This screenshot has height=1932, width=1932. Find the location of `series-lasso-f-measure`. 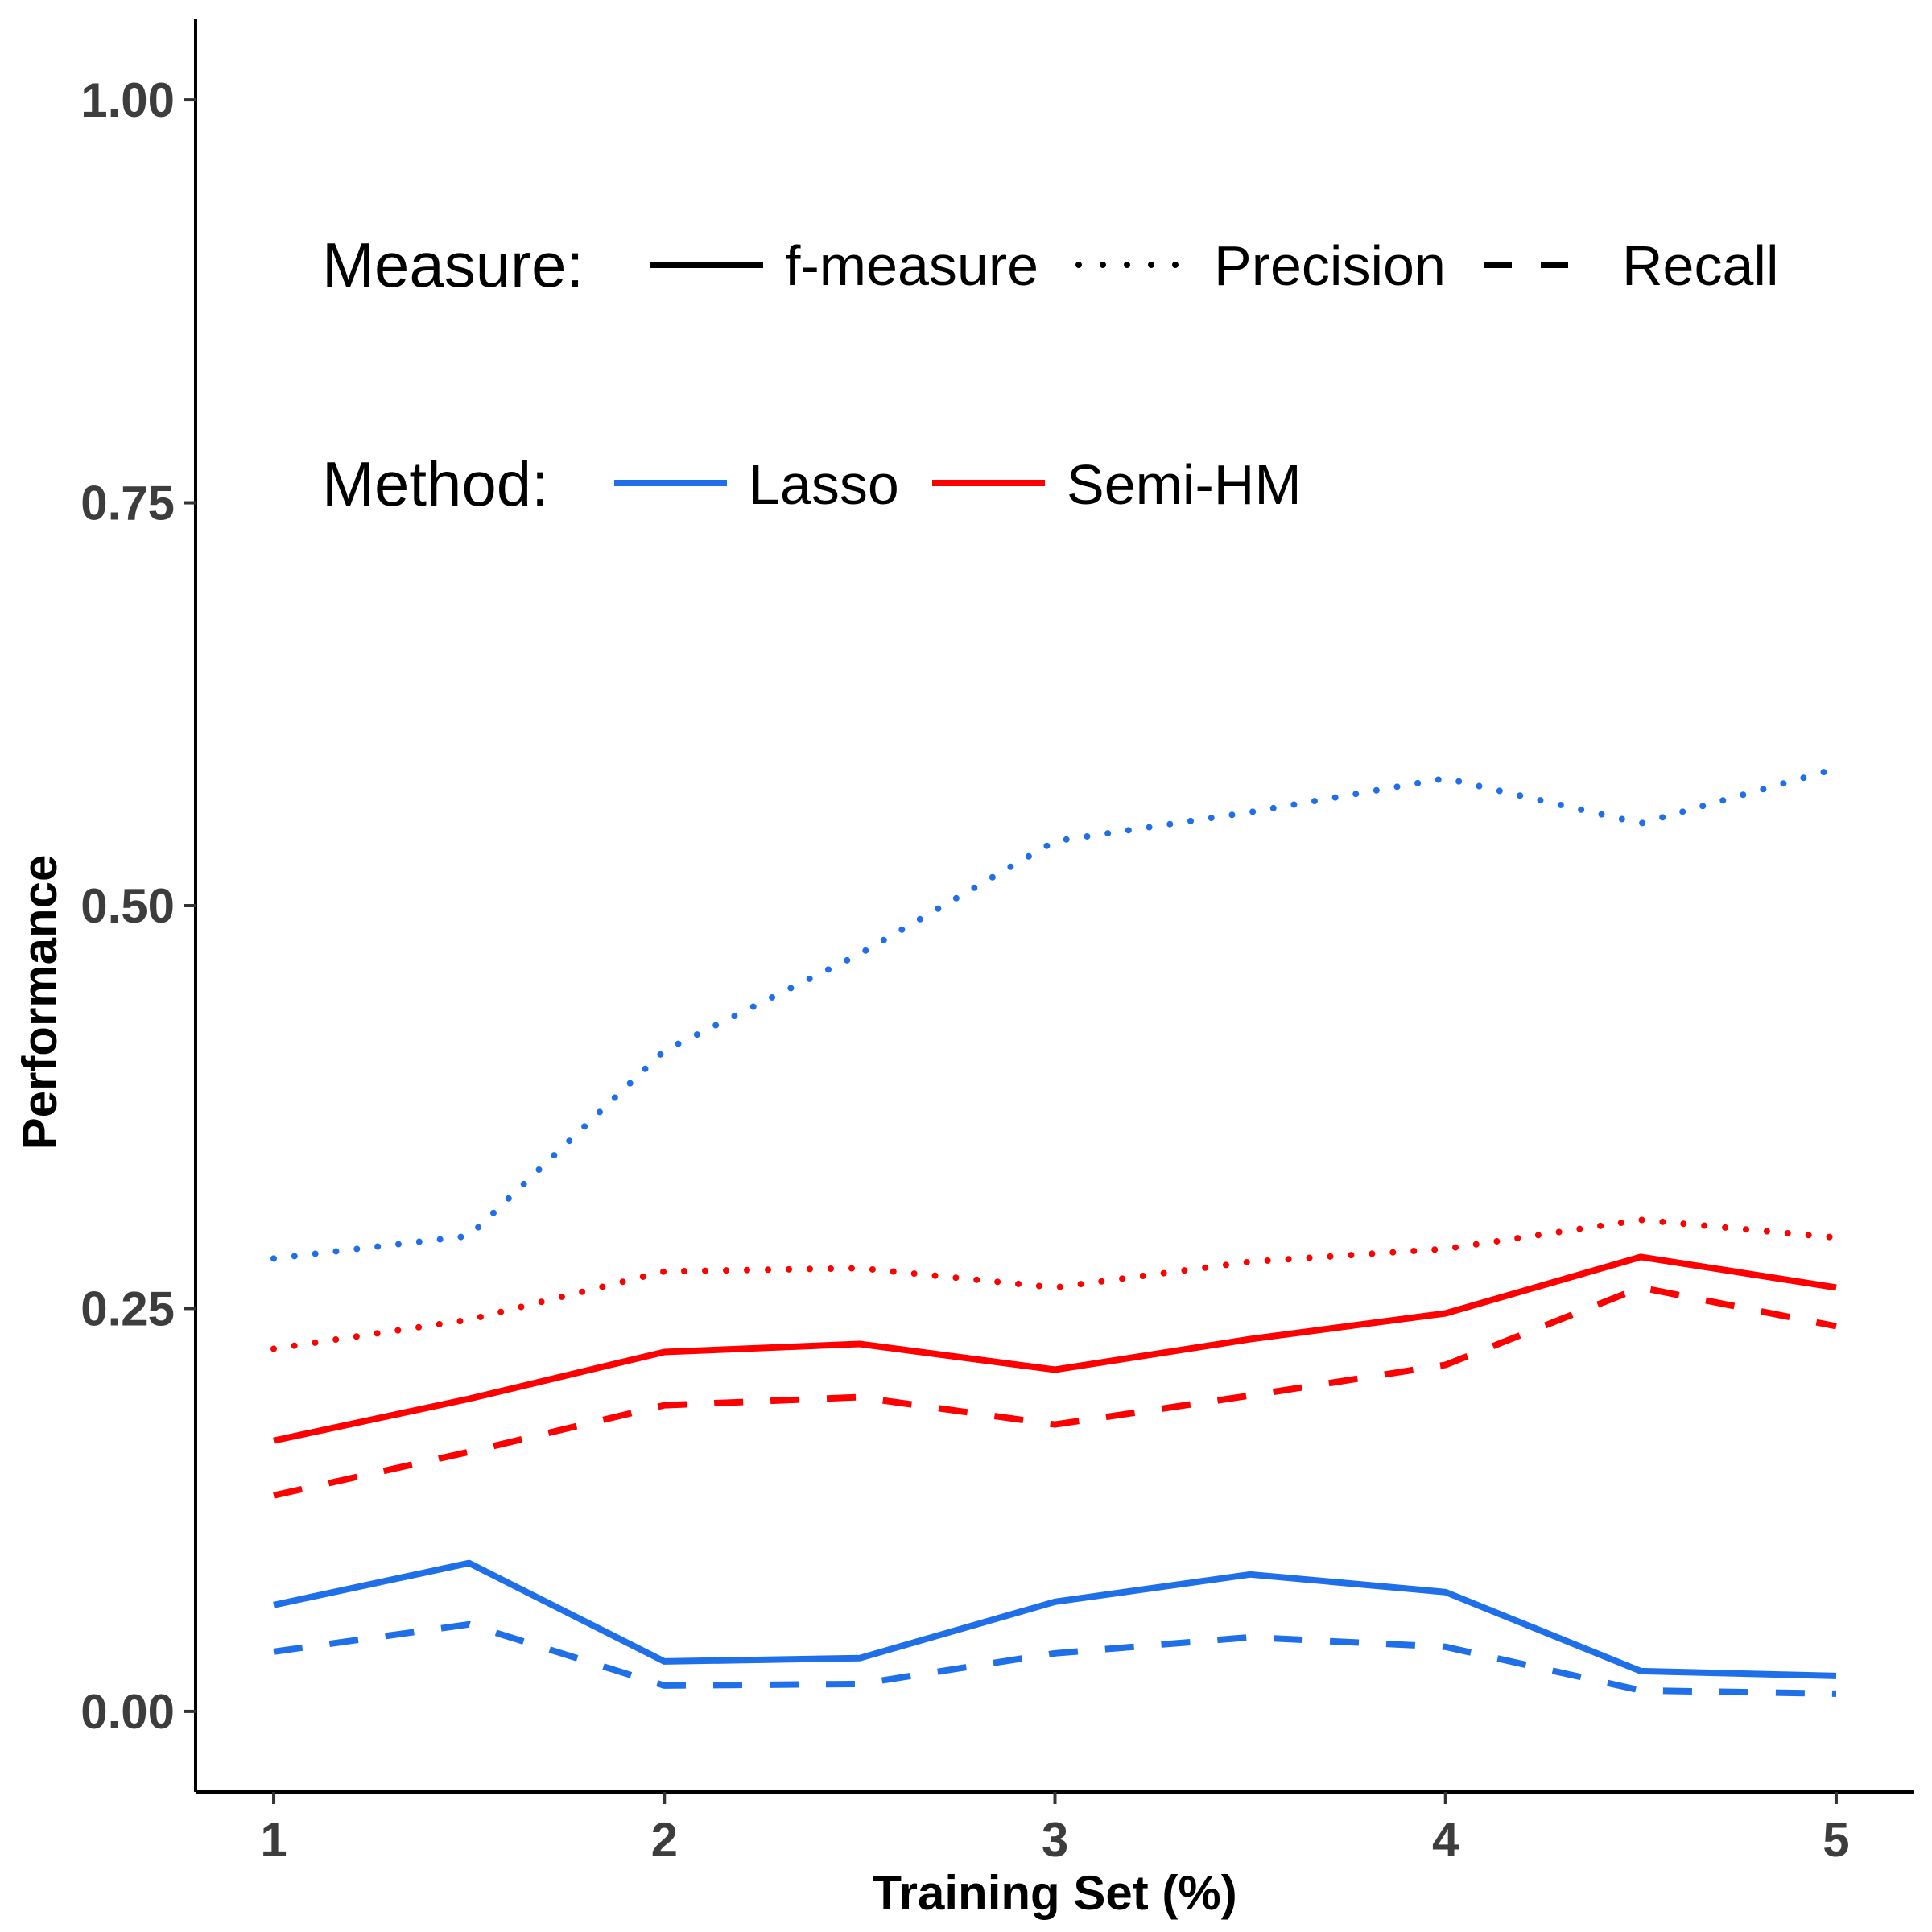

series-lasso-f-measure is located at coordinates (1055, 1619).